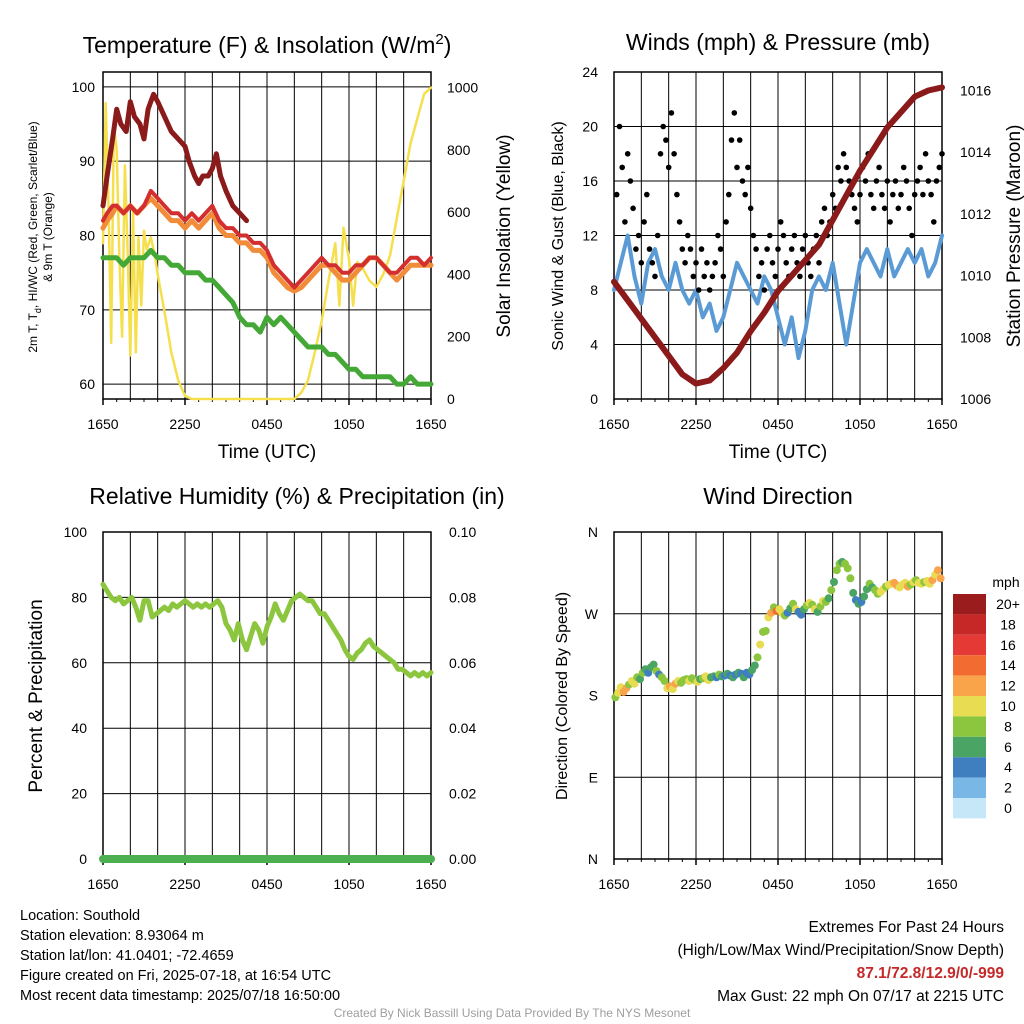  Describe the element at coordinates (1008, 747) in the screenshot. I see `legend-label: 6` at that location.